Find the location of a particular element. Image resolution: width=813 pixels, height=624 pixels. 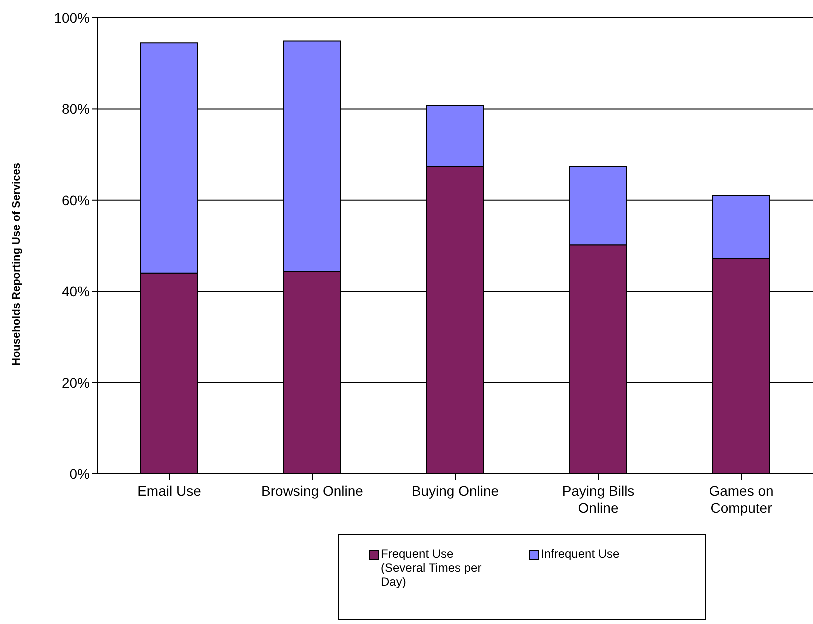

legend-label: Infrequent Use is located at coordinates (581, 554).